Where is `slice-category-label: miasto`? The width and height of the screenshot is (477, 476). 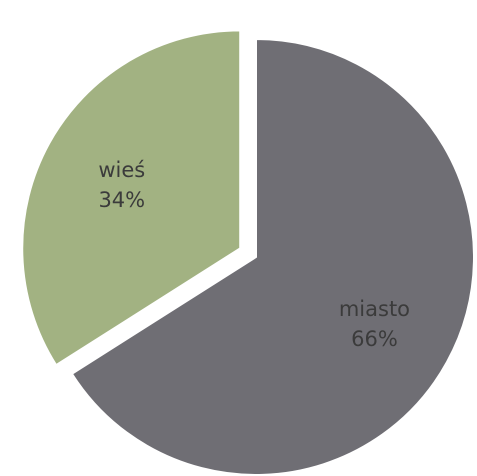
slice-category-label: miasto is located at coordinates (374, 309).